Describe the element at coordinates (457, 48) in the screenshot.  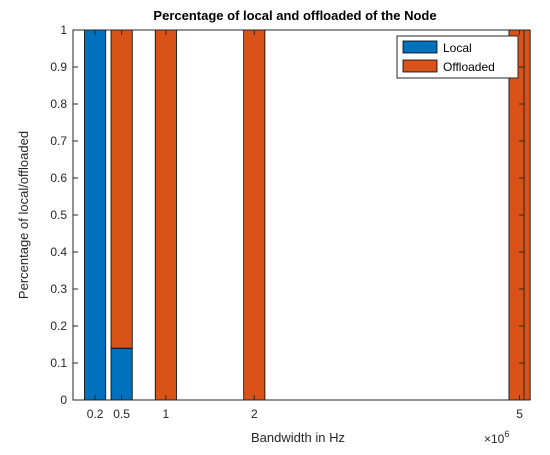
I see `legend-label-local: Local` at that location.